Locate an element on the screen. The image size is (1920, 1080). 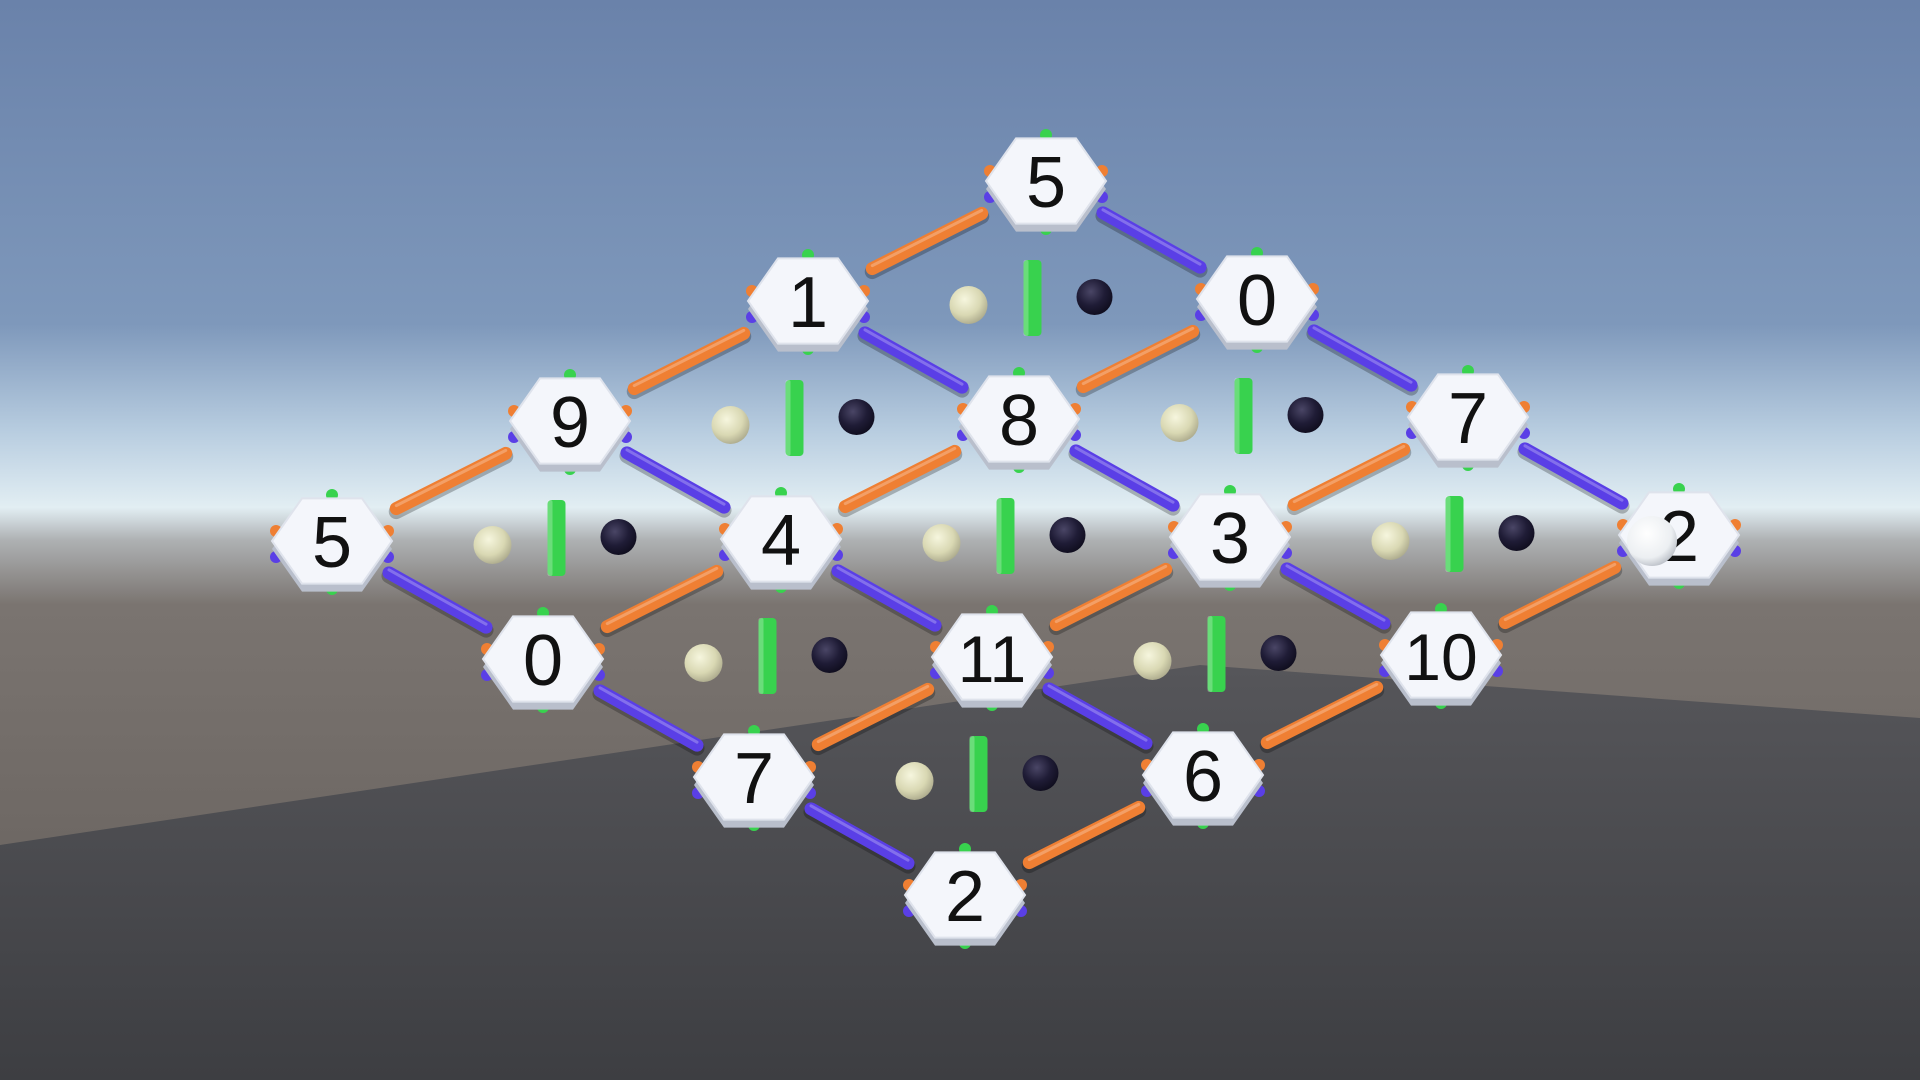
tile-r1c3: 0 is located at coordinates (543, 660).